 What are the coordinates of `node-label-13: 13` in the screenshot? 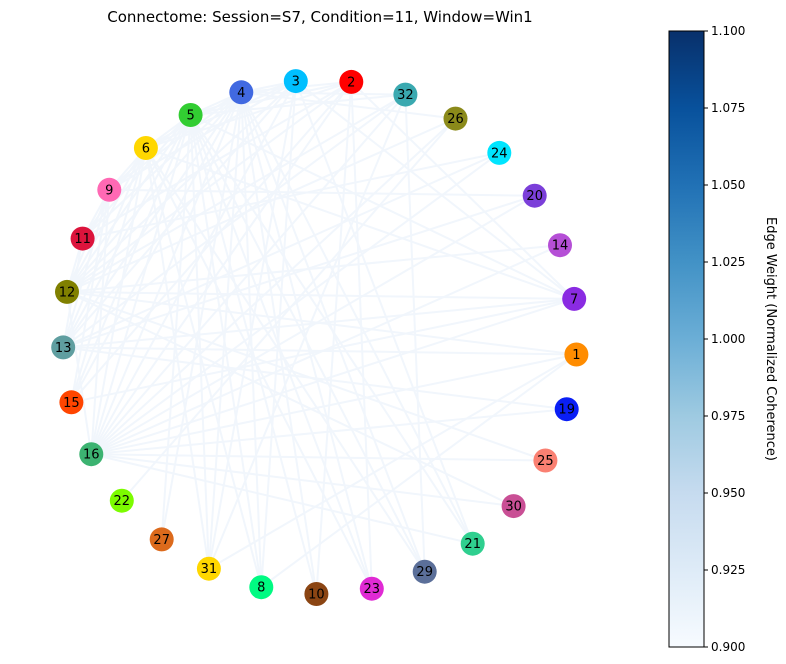 It's located at (63, 348).